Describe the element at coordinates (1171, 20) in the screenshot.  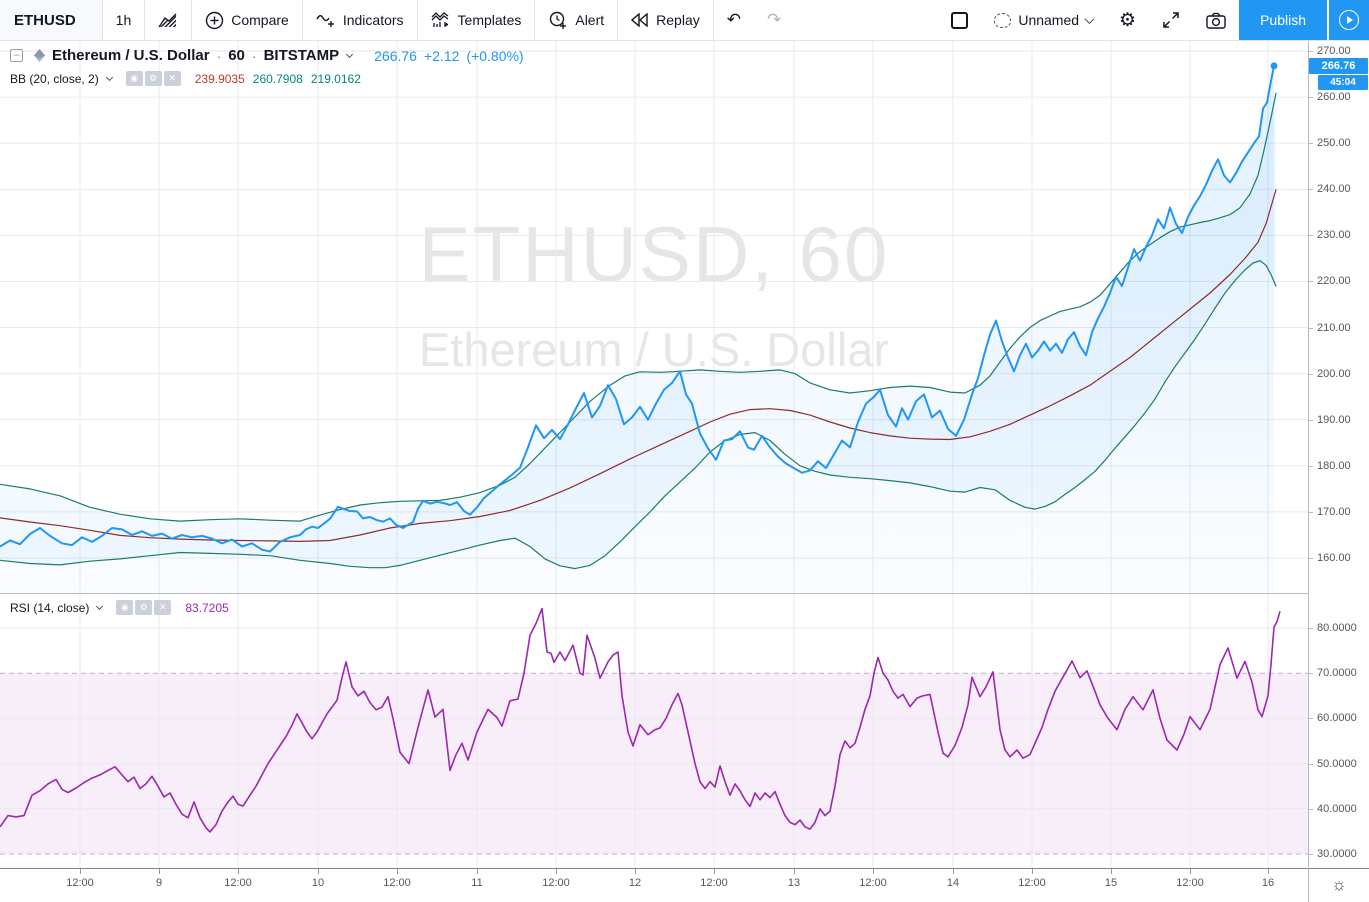
I see `fullscreen-button` at that location.